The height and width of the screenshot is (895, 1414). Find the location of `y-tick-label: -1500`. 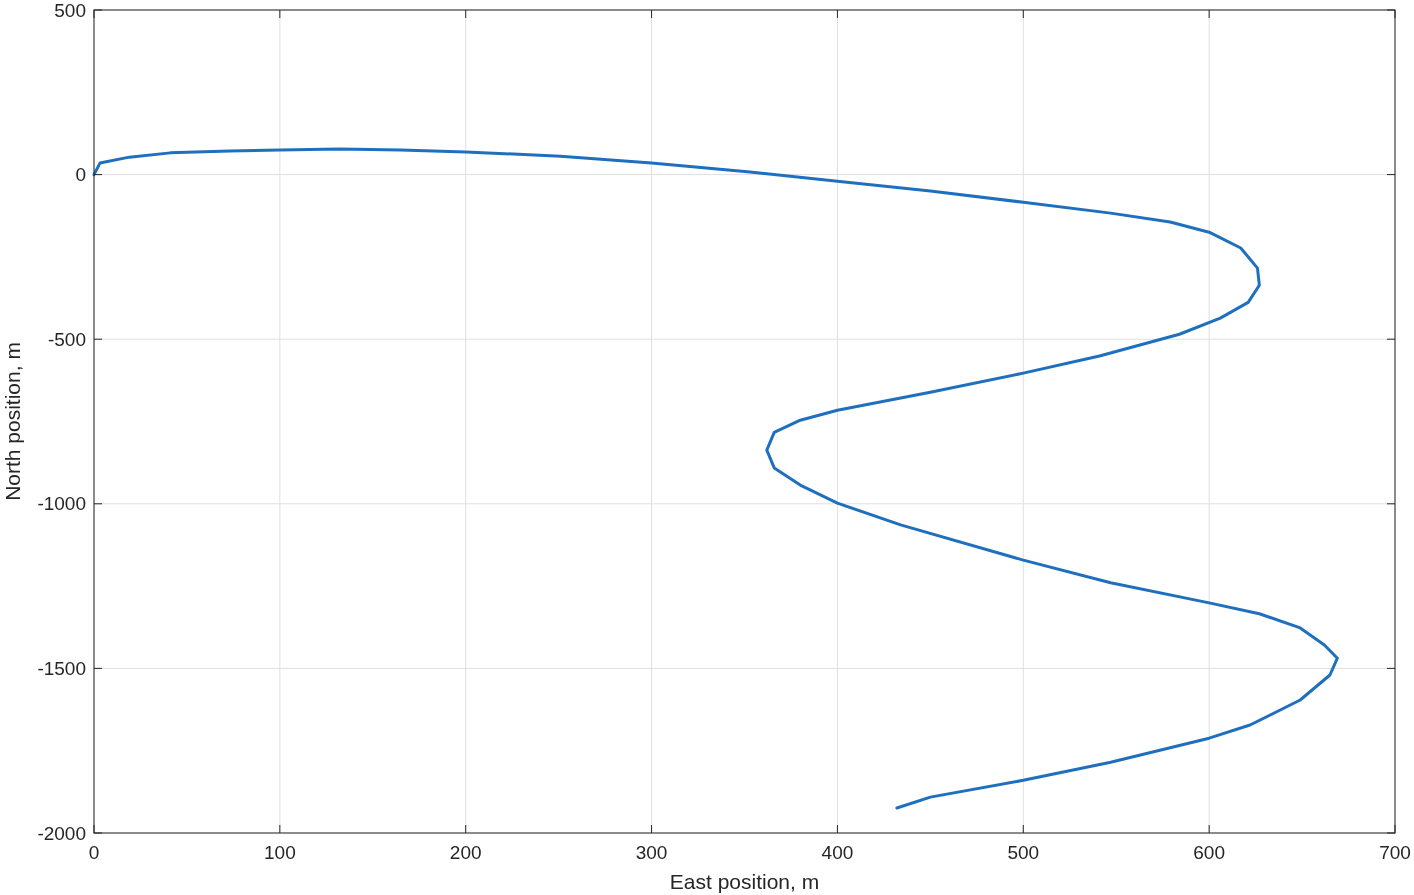

y-tick-label: -1500 is located at coordinates (61, 669).